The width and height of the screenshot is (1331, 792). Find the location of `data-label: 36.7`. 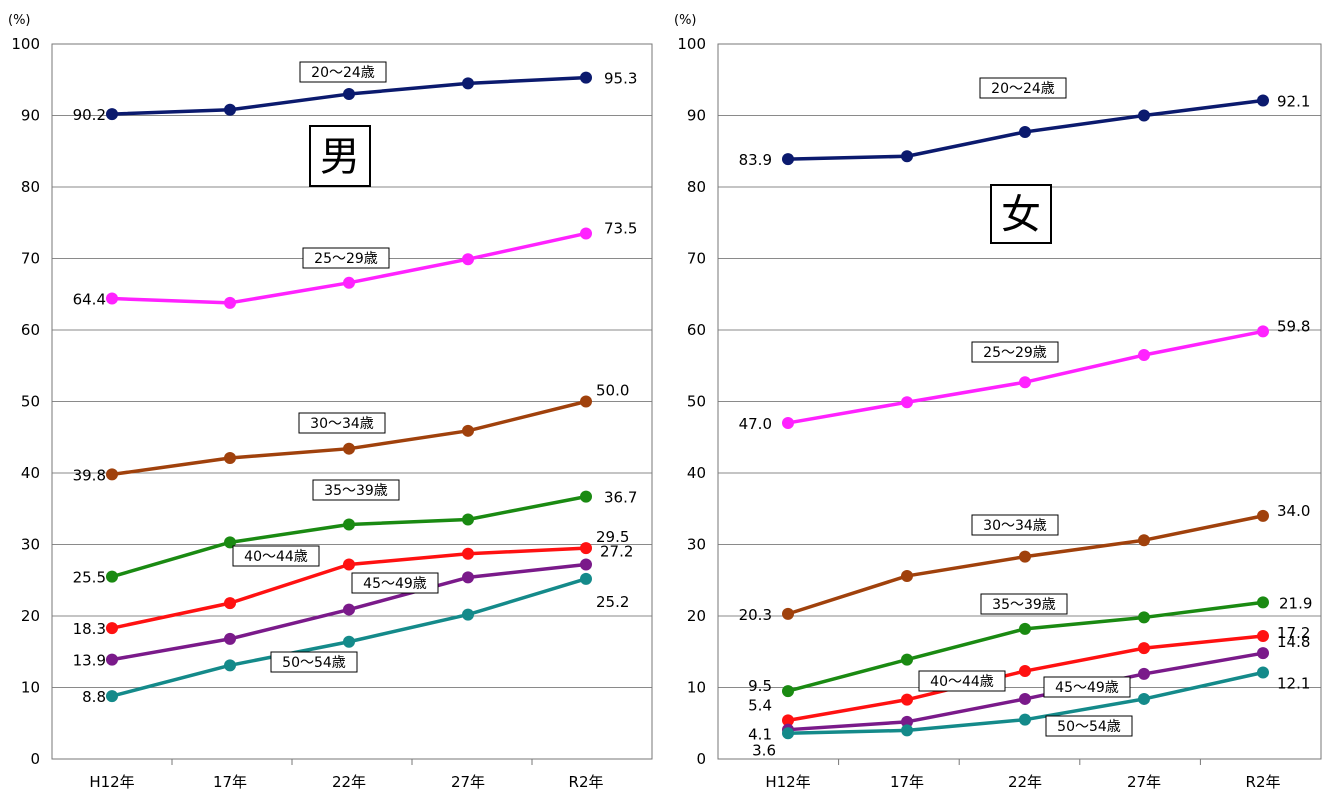

data-label: 36.7 is located at coordinates (620, 498).